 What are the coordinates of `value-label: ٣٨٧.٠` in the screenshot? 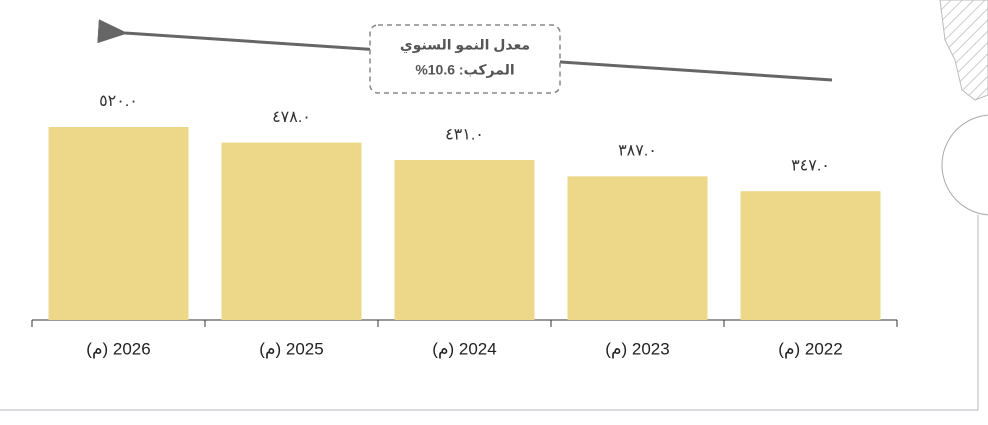 It's located at (637, 151).